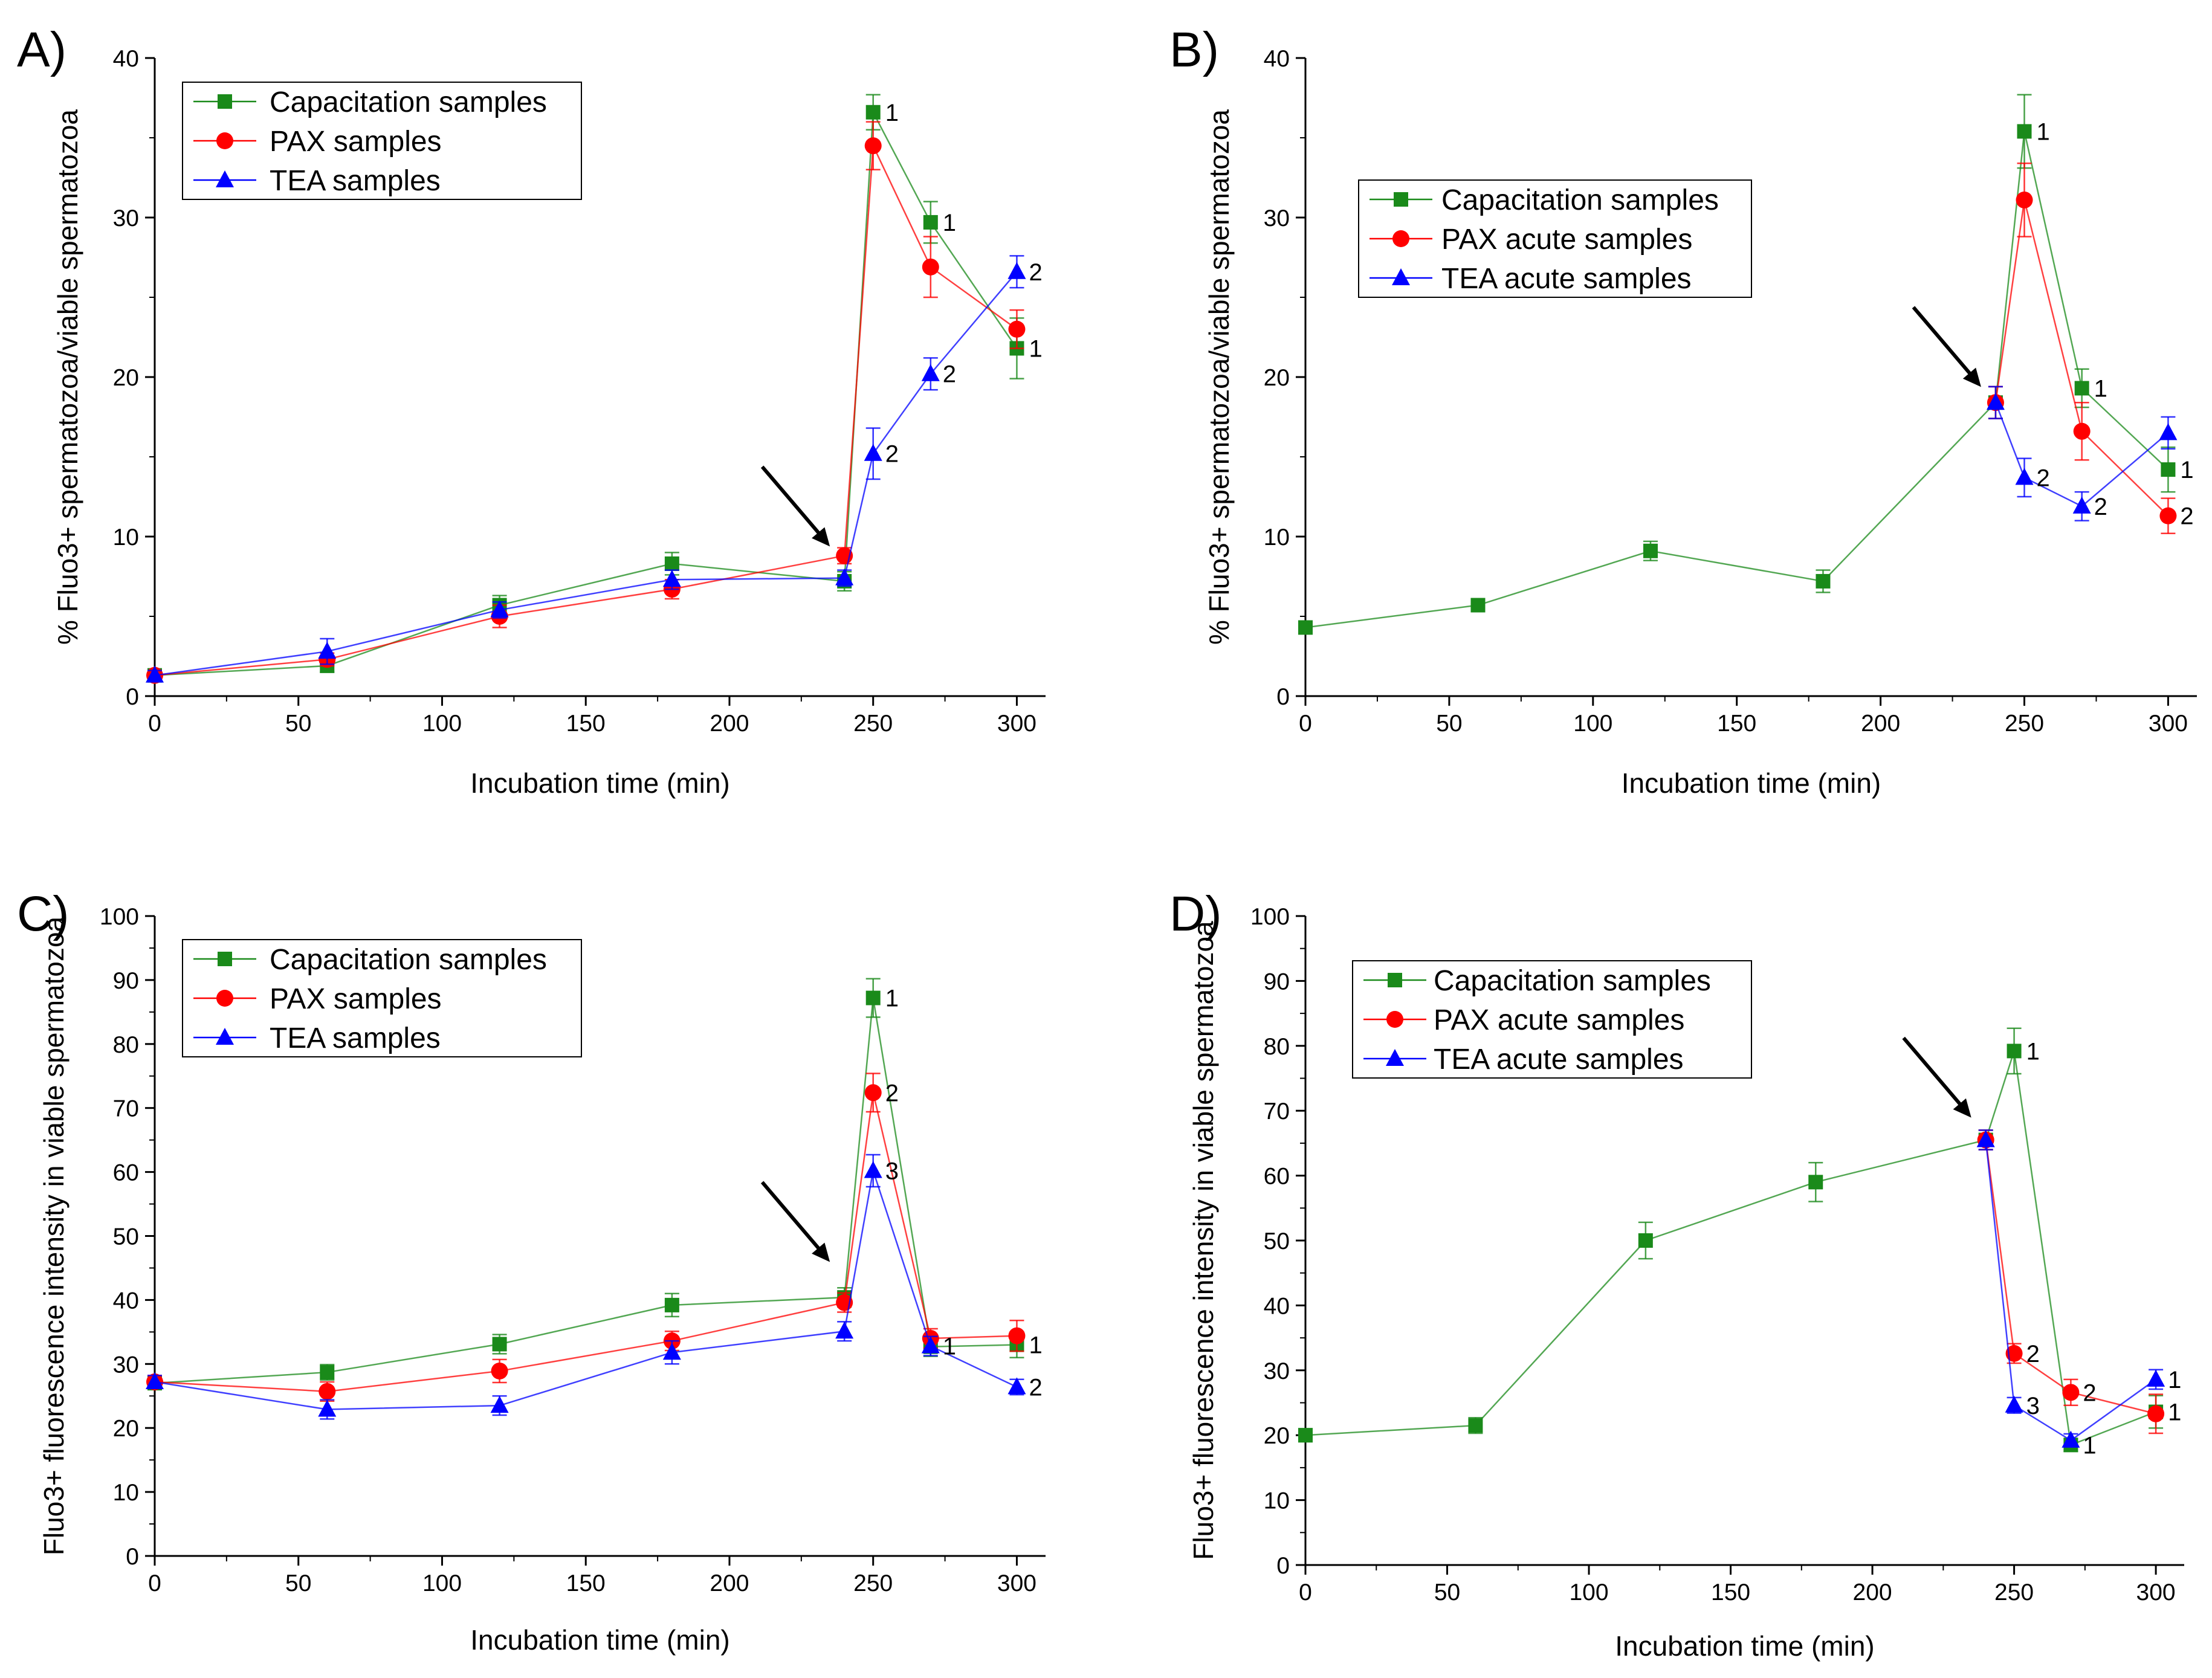  What do you see at coordinates (1219, 377) in the screenshot?
I see `y-axis-label: % Fluo3+ spermatozoa/viable spermatozoa` at bounding box center [1219, 377].